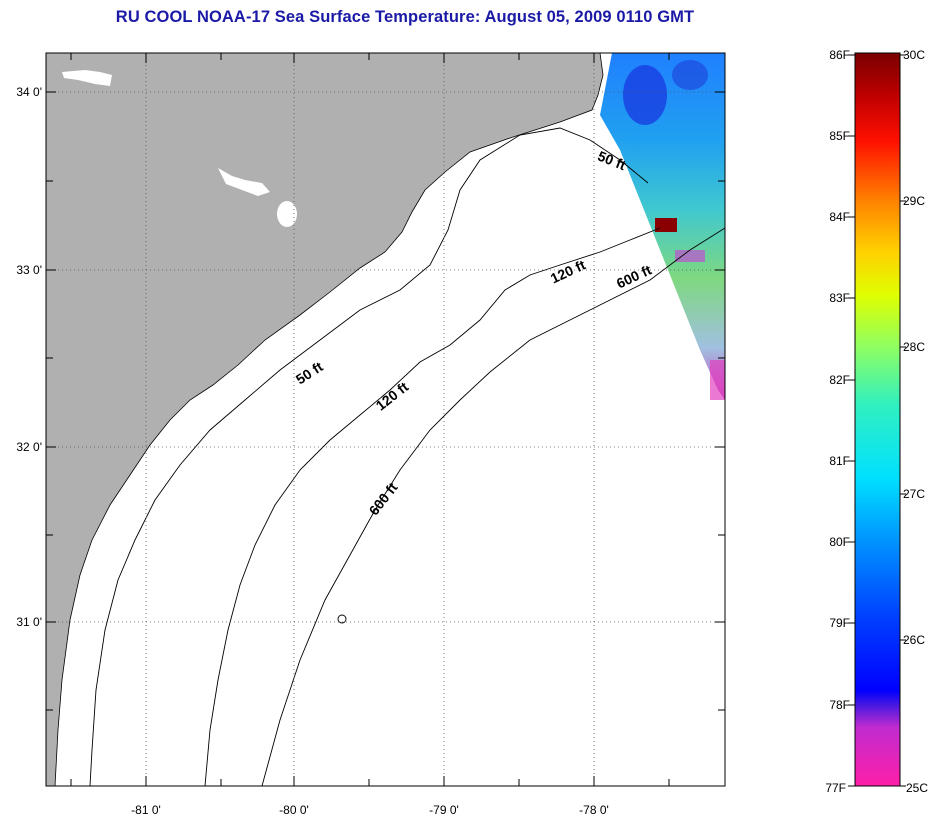 Image resolution: width=936 pixels, height=817 pixels. What do you see at coordinates (835, 788) in the screenshot?
I see `colorbar-f-label: 77F` at bounding box center [835, 788].